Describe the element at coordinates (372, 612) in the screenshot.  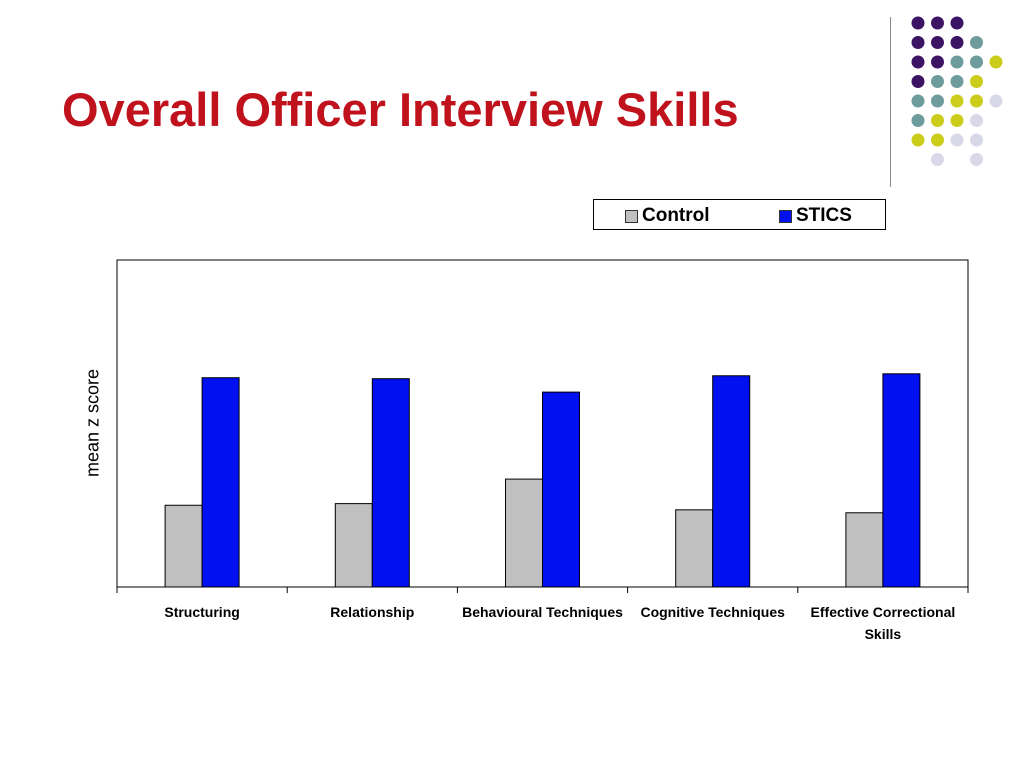
I see `x-tick-label: Relationship` at that location.